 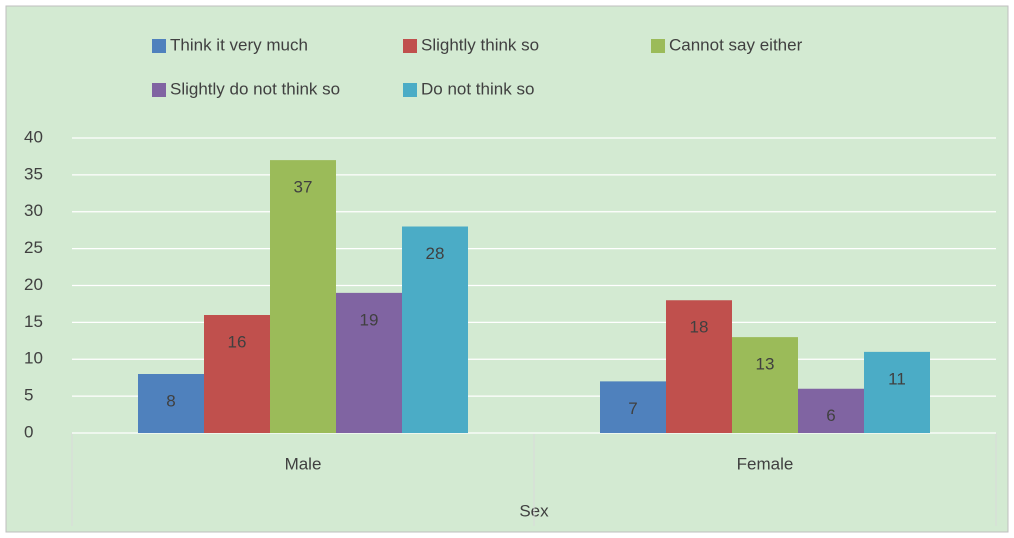 I want to click on y-tick-label: 20, so click(x=33, y=284).